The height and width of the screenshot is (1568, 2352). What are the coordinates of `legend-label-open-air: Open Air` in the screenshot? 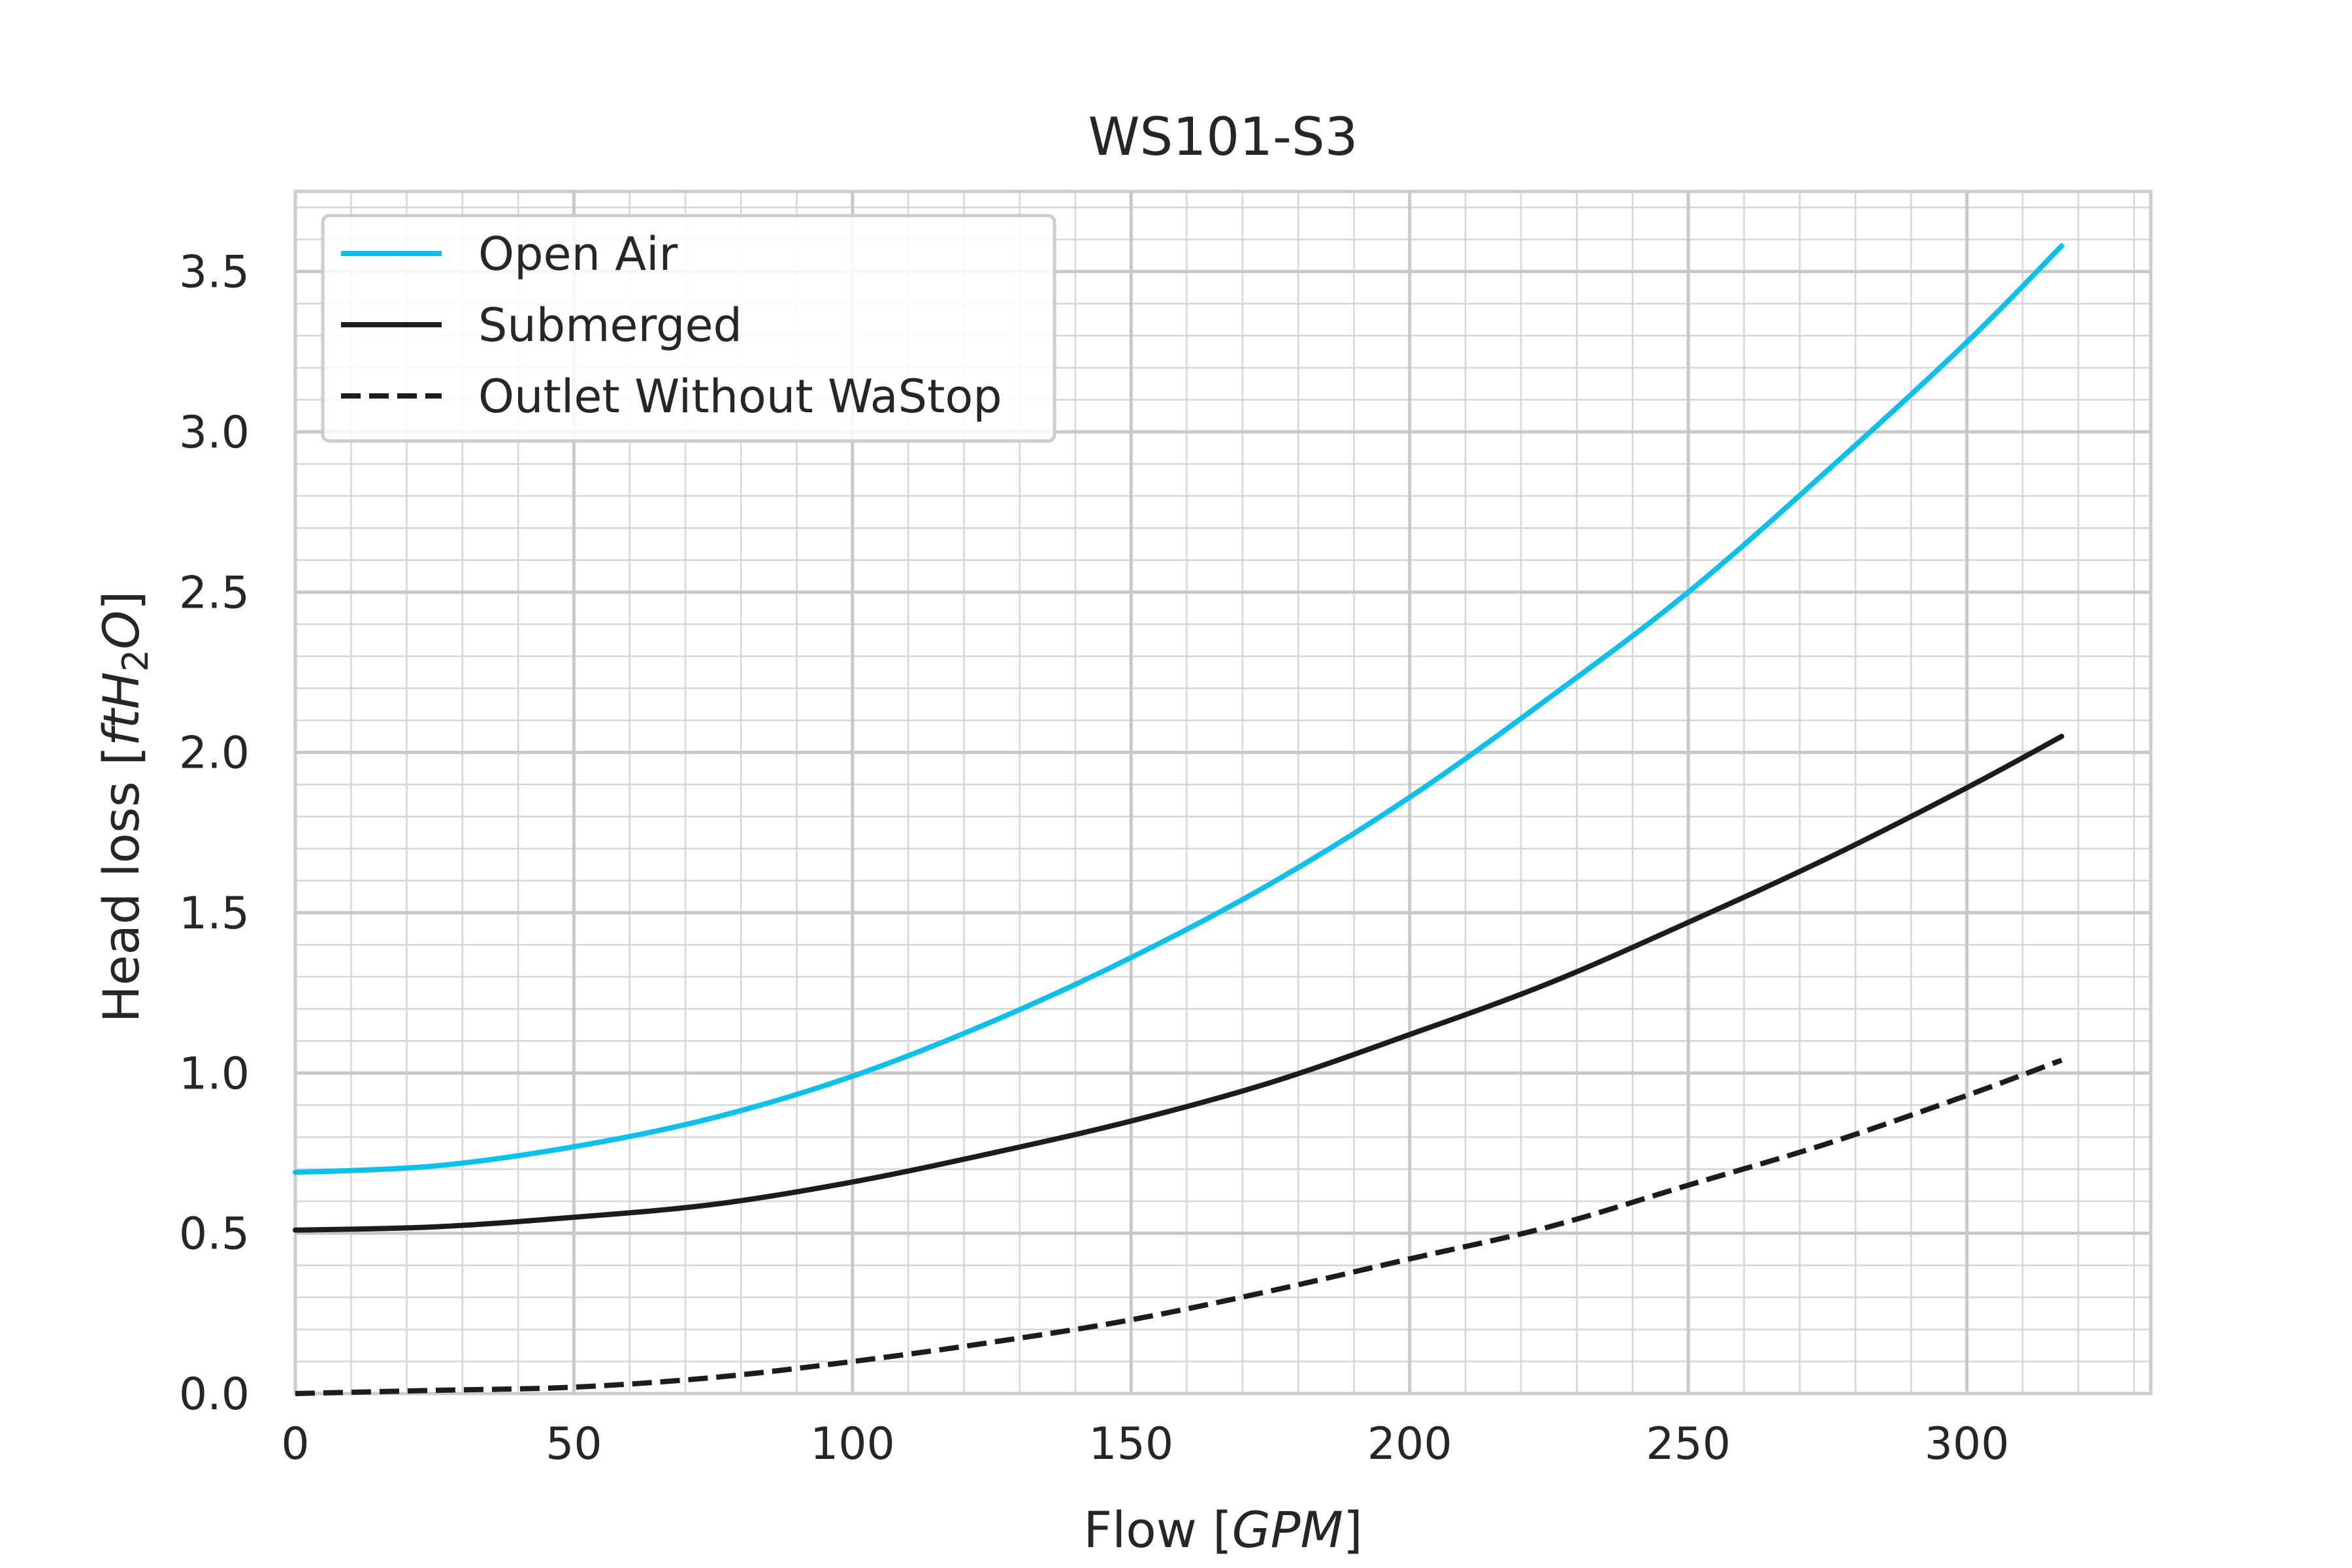 It's located at (578, 254).